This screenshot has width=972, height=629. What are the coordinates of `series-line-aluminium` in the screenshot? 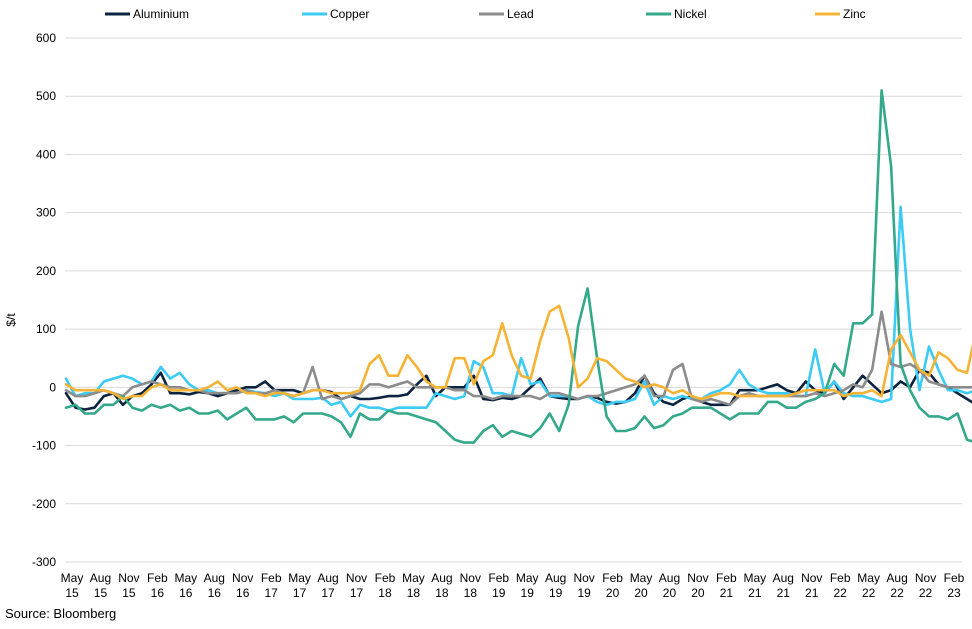 It's located at (518, 389).